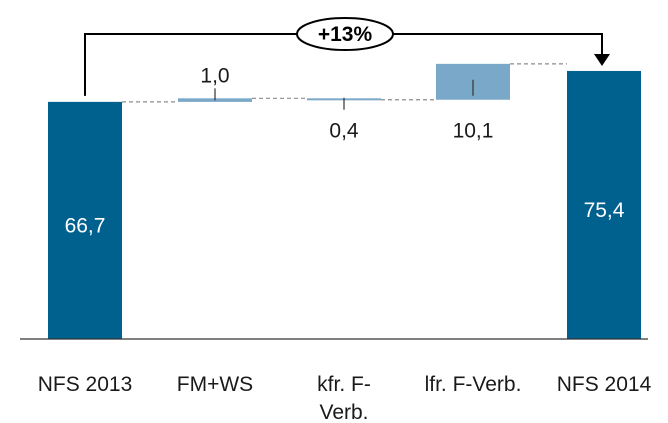 This screenshot has height=423, width=668. I want to click on value-stems, so click(344, 94).